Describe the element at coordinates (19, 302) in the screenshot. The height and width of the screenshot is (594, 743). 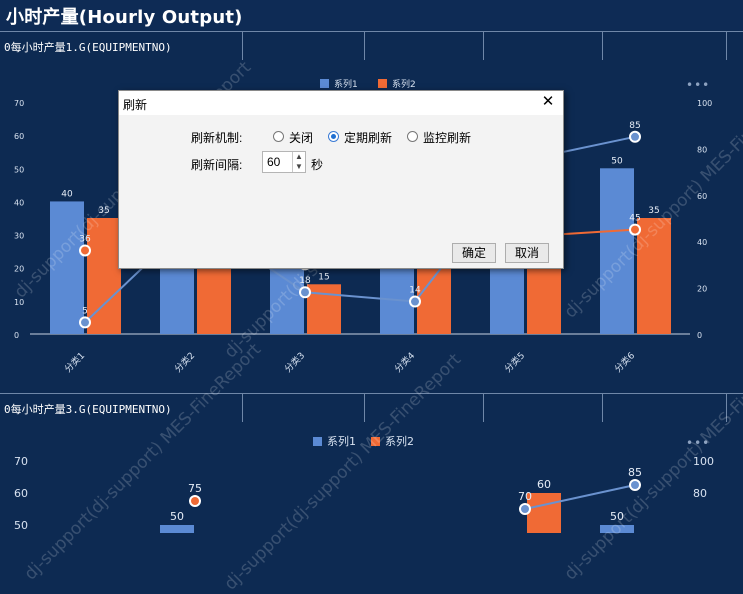
I see `left-axis-tick: 10` at that location.